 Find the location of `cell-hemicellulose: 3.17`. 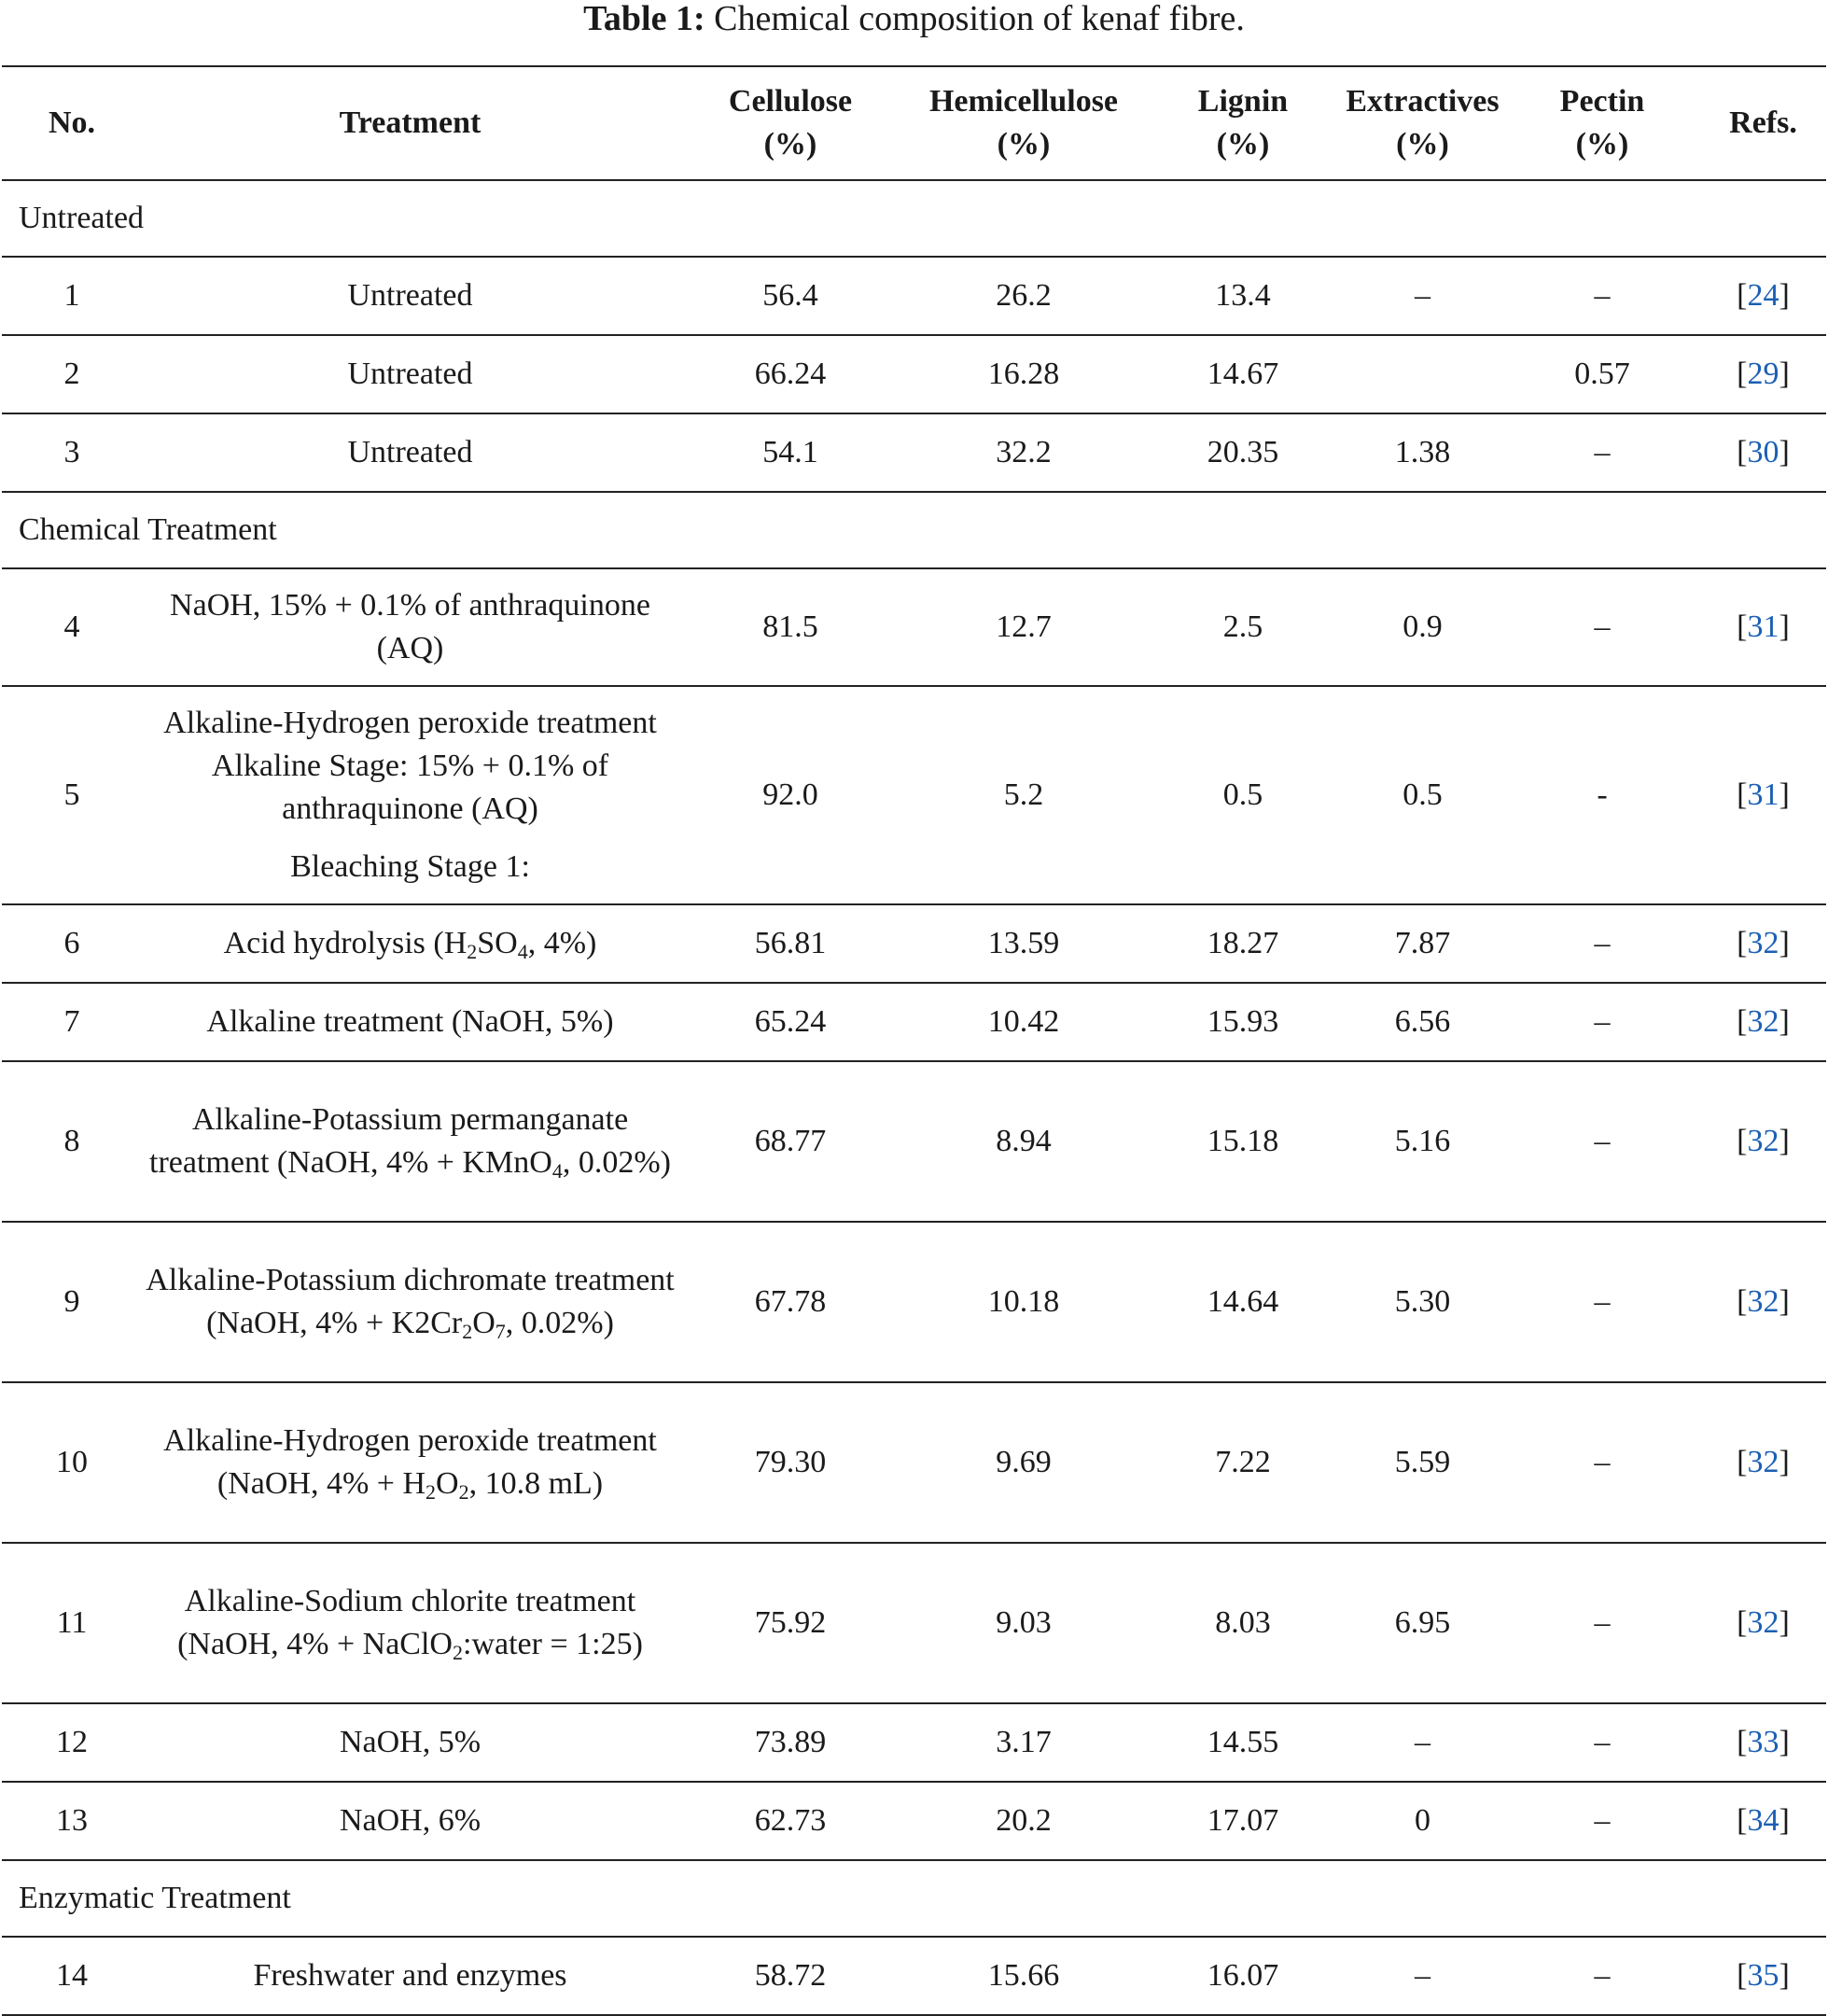

cell-hemicellulose: 3.17 is located at coordinates (1024, 1743).